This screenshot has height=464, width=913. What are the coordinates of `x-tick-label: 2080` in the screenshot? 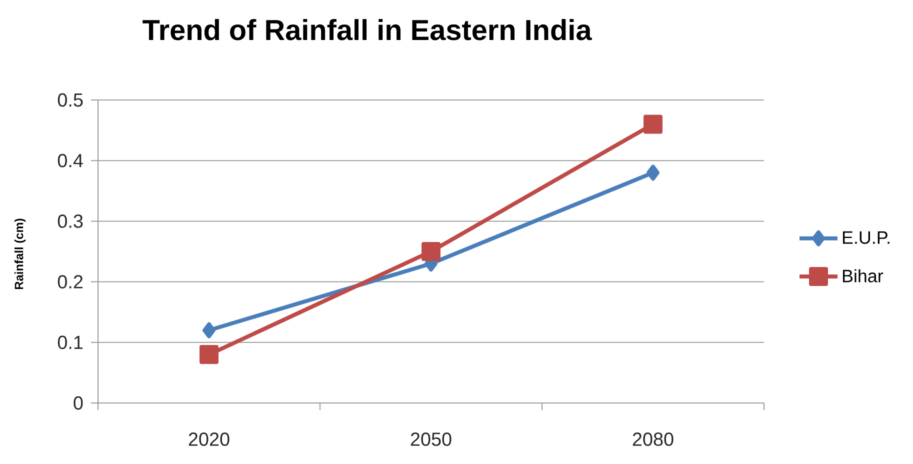 It's located at (653, 439).